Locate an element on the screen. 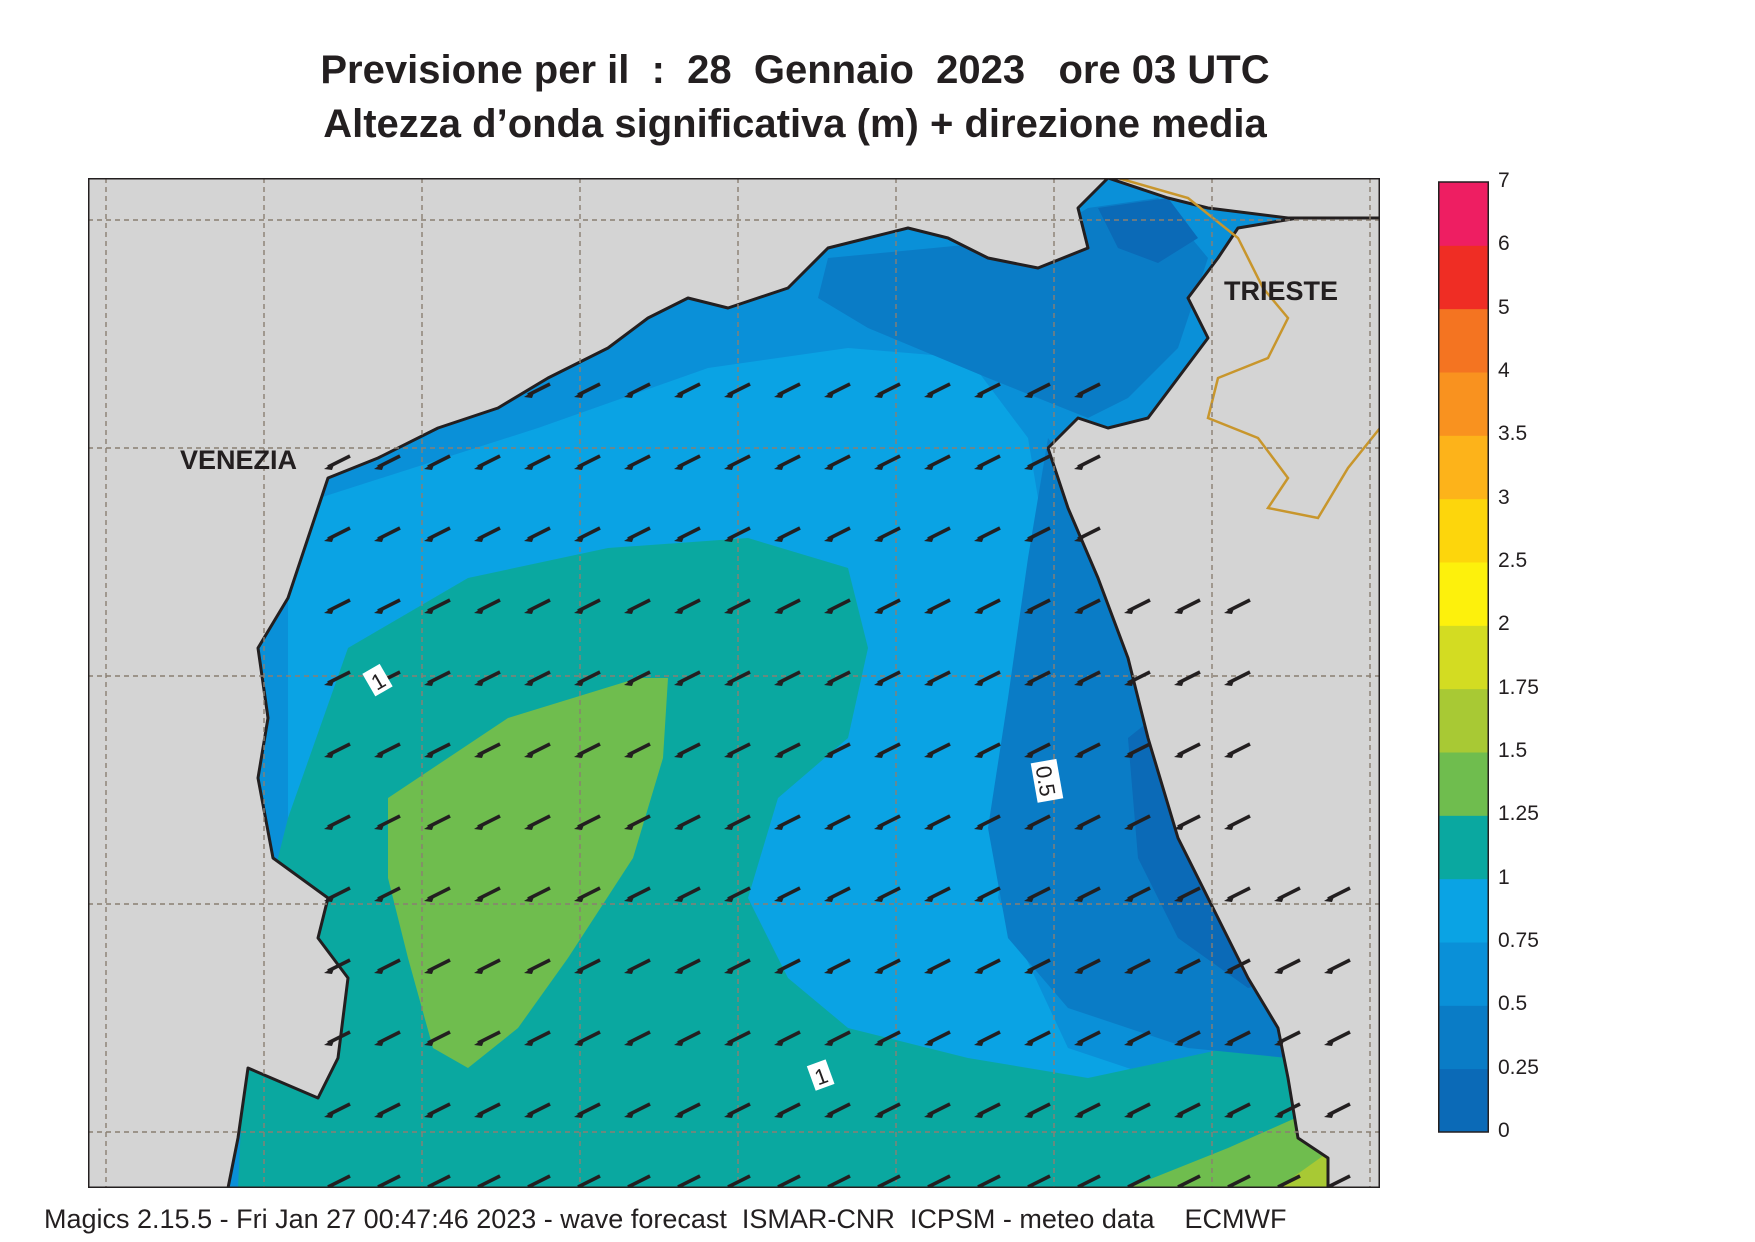  contour-label: 0.5 is located at coordinates (1047, 780).